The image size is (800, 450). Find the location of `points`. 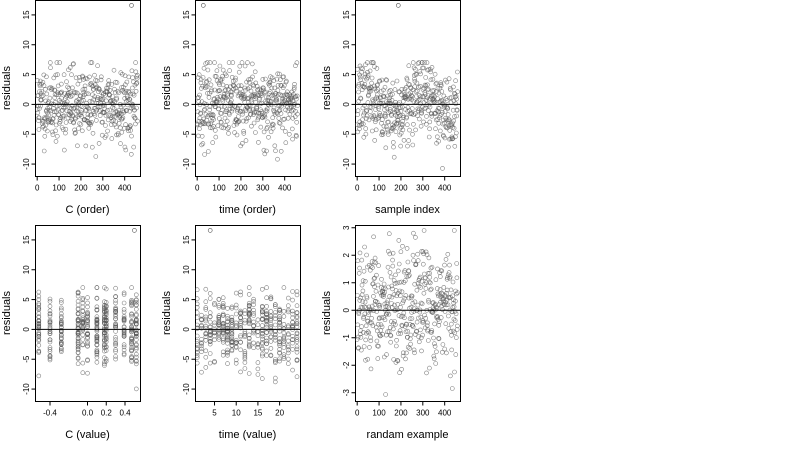

points is located at coordinates (87, 81).